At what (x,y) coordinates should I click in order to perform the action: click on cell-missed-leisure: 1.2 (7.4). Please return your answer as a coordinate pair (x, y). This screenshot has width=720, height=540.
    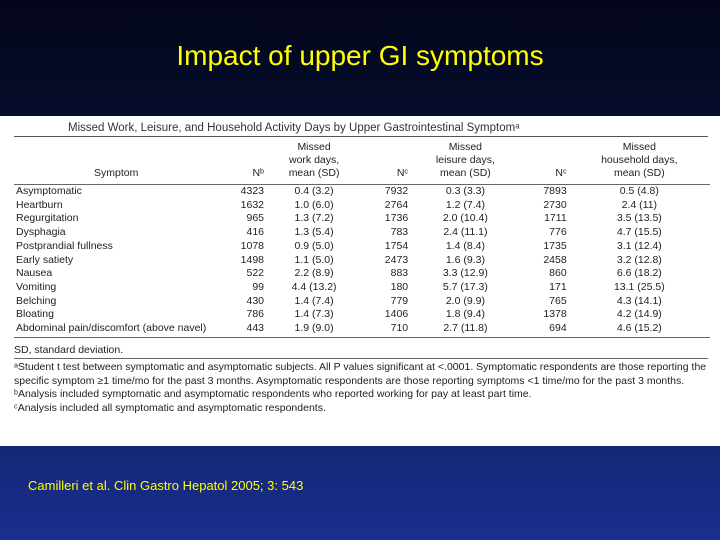
    Looking at the image, I should click on (465, 204).